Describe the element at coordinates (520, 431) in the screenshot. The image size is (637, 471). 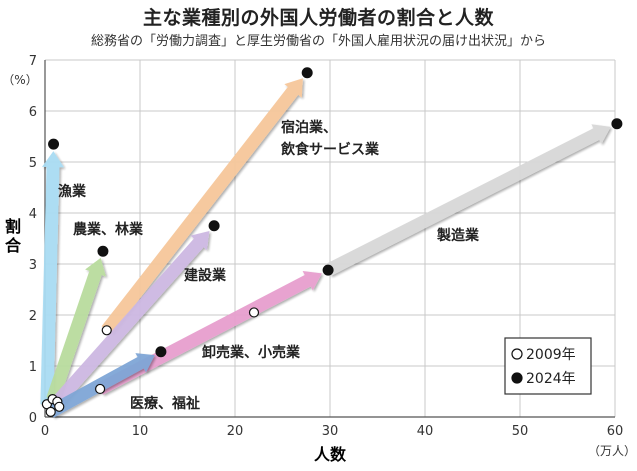
I see `x-tick-label: 50` at that location.